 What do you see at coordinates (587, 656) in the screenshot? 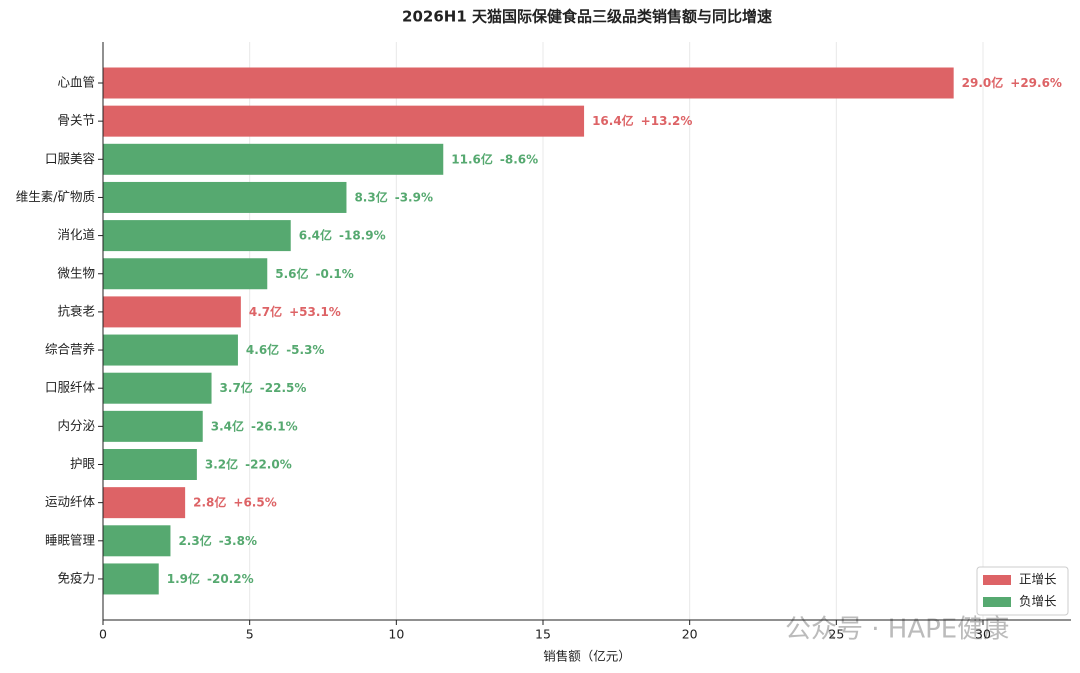
I see `x-axis-label: 销售额（亿元）` at bounding box center [587, 656].